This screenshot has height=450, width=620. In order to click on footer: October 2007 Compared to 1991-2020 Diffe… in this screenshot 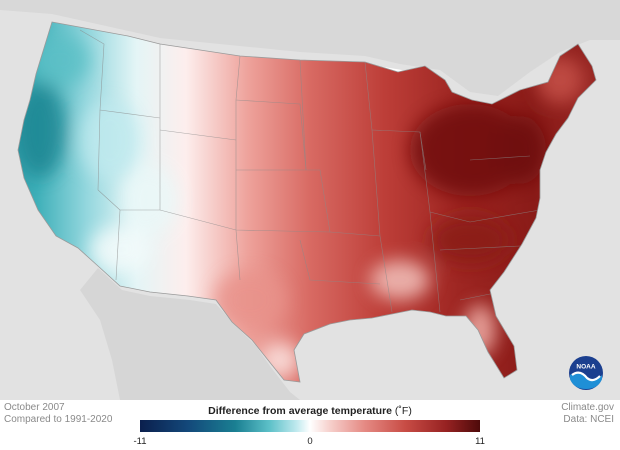, I will do `click(310, 425)`.